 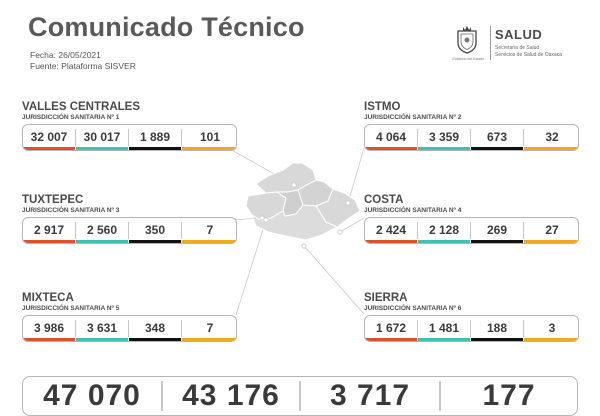 What do you see at coordinates (391, 230) in the screenshot?
I see `stat-confirmados: 2 424` at bounding box center [391, 230].